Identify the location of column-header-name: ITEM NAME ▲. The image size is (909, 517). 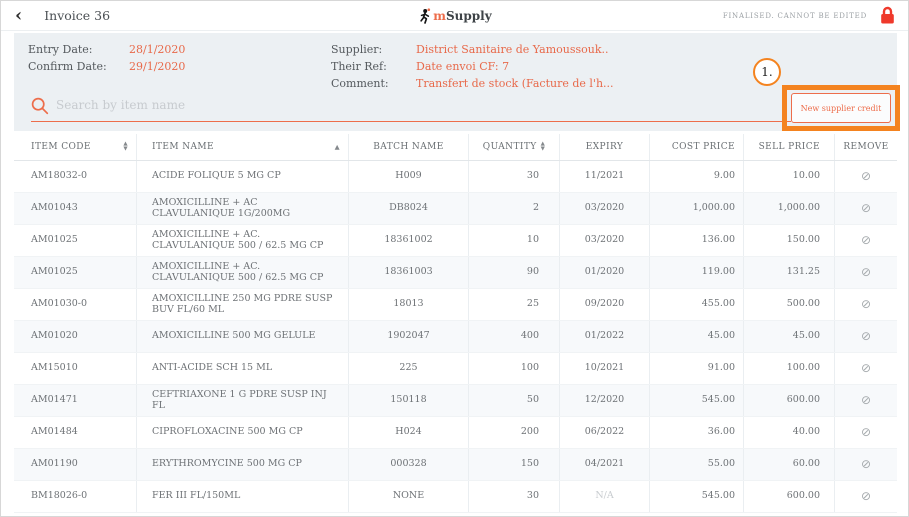
(242, 147).